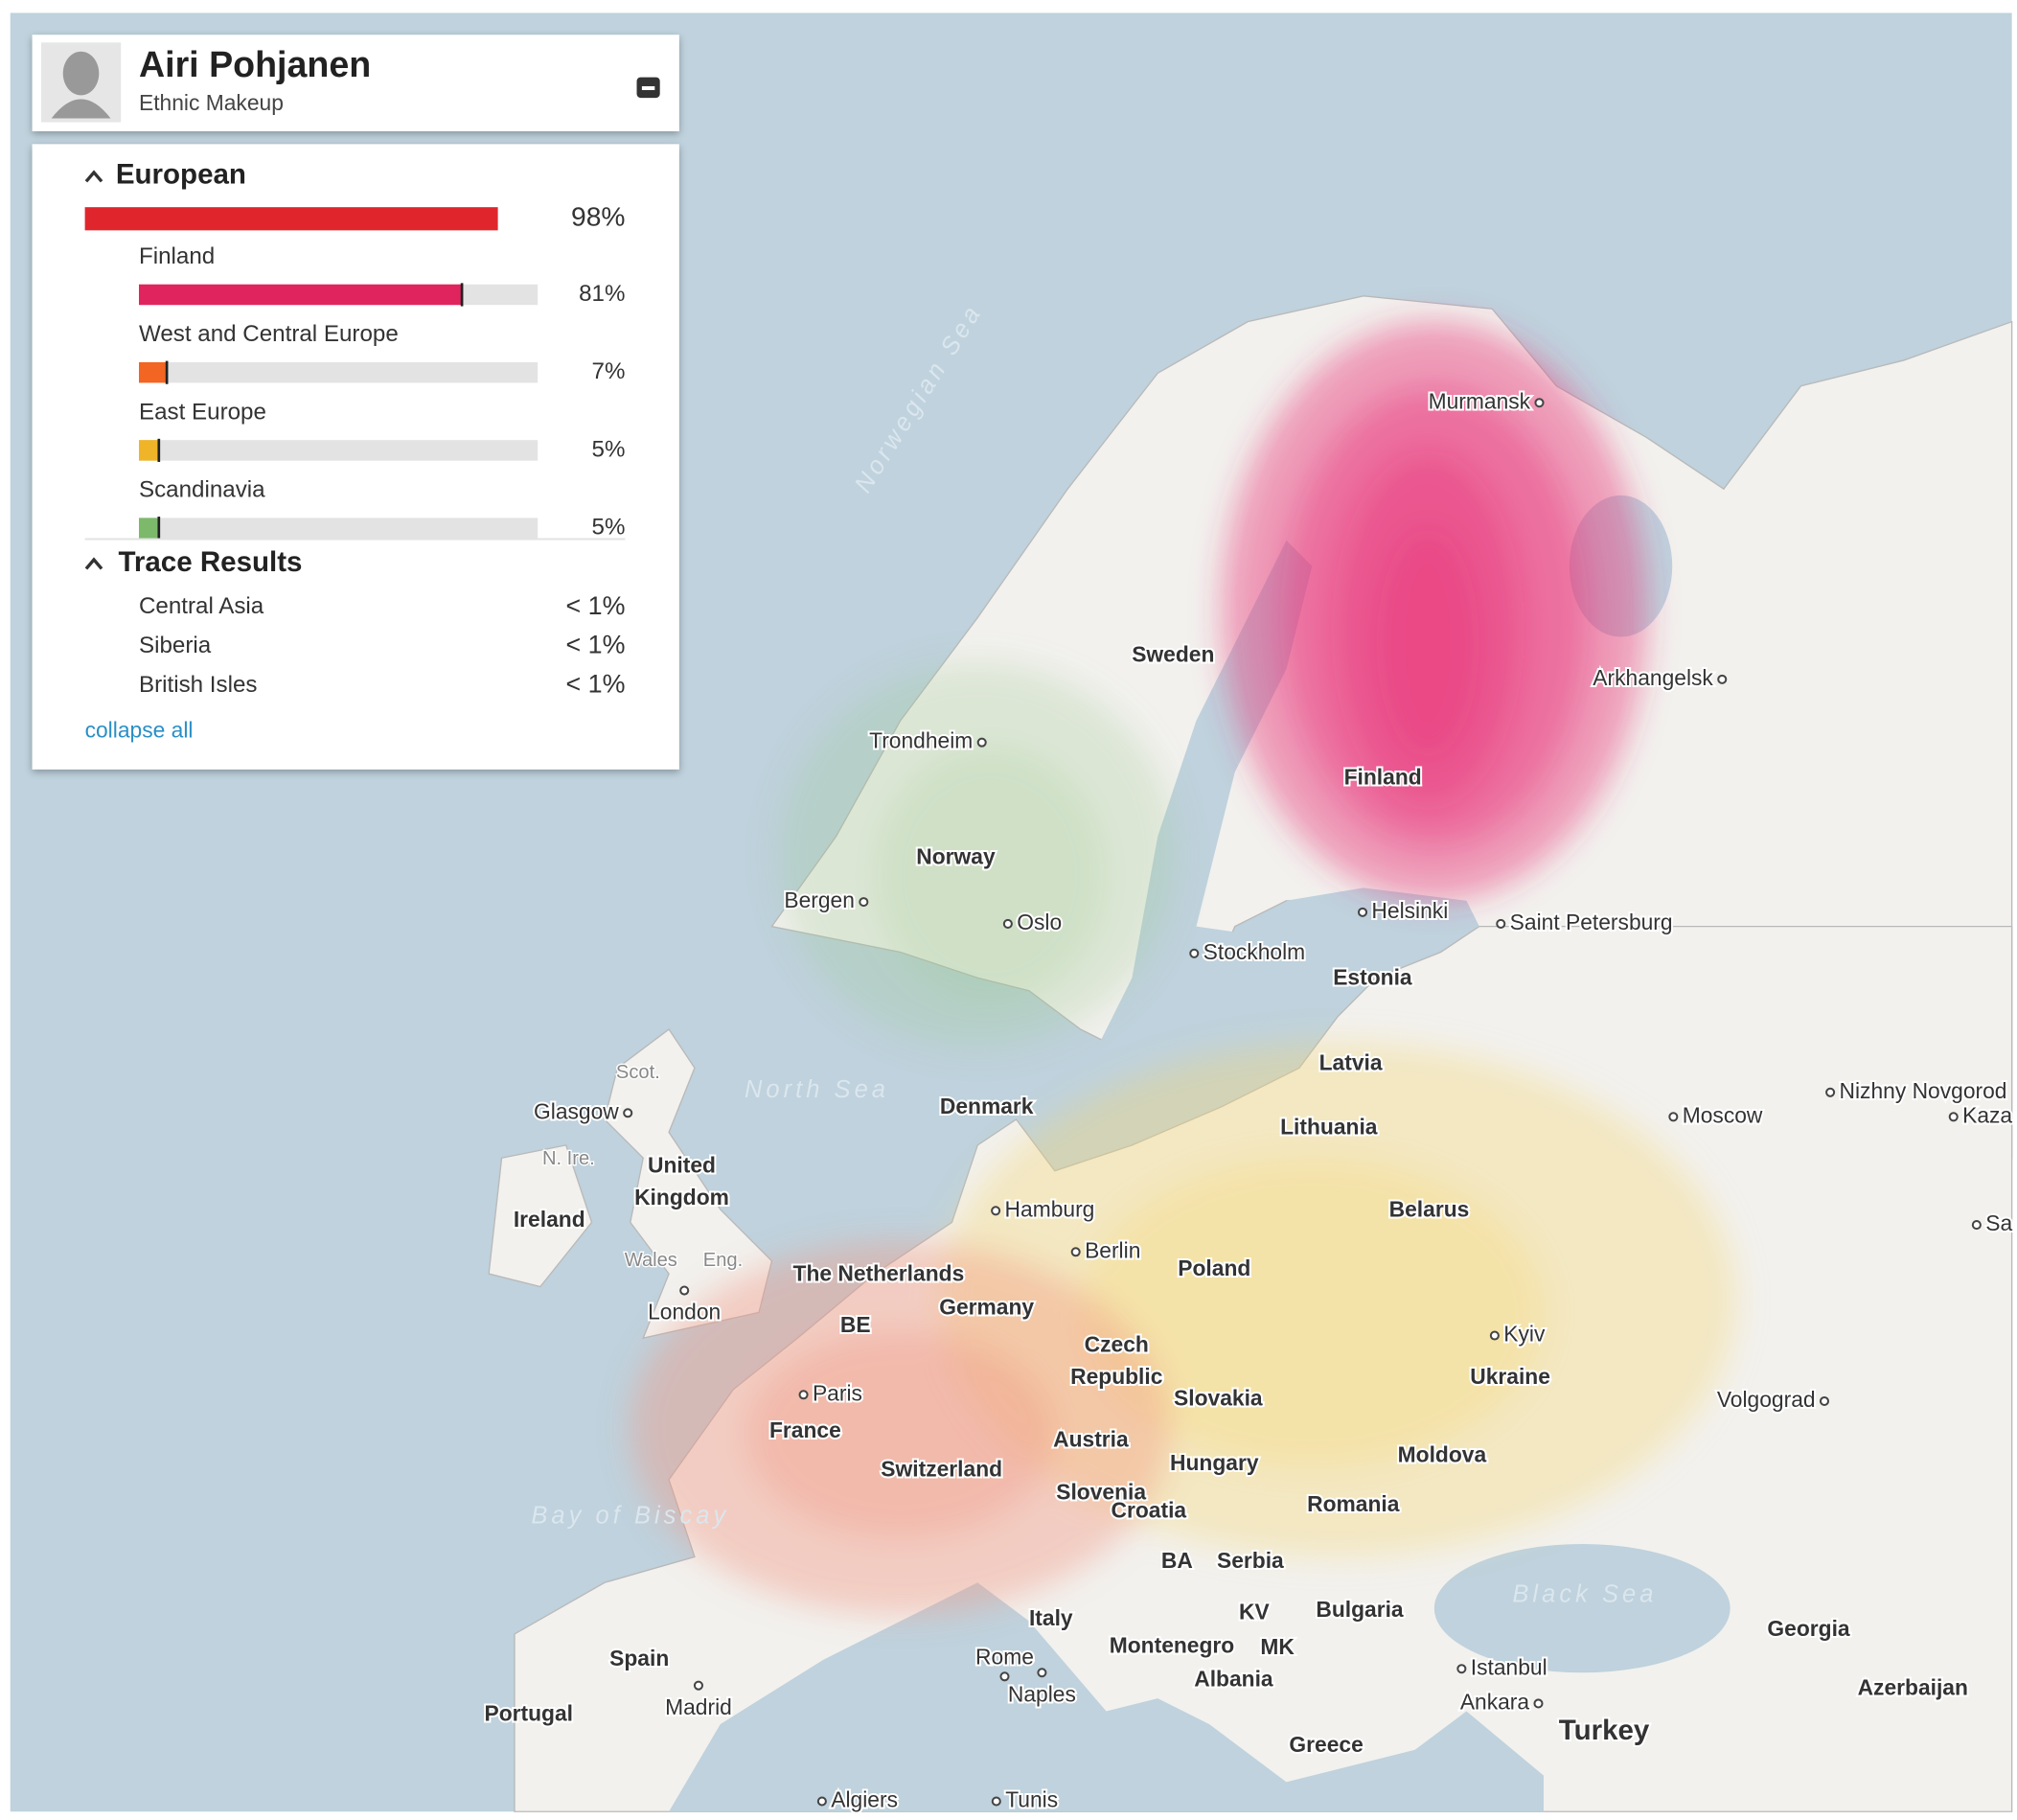 The image size is (2017, 1820). I want to click on group-title: European, so click(181, 175).